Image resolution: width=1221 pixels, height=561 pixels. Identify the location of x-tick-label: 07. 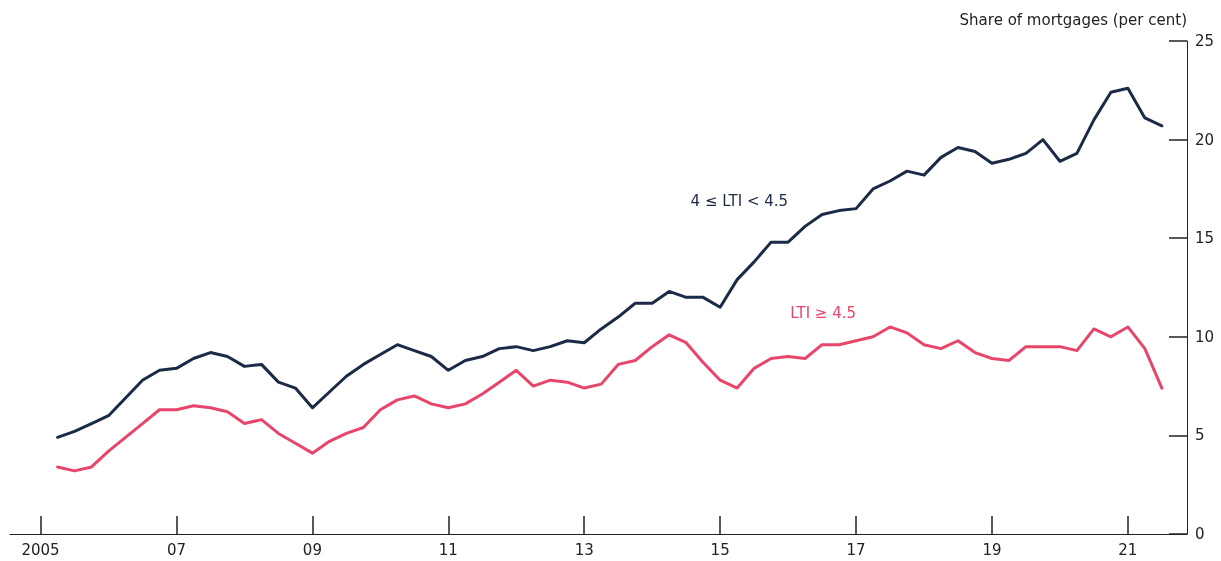
(176, 549).